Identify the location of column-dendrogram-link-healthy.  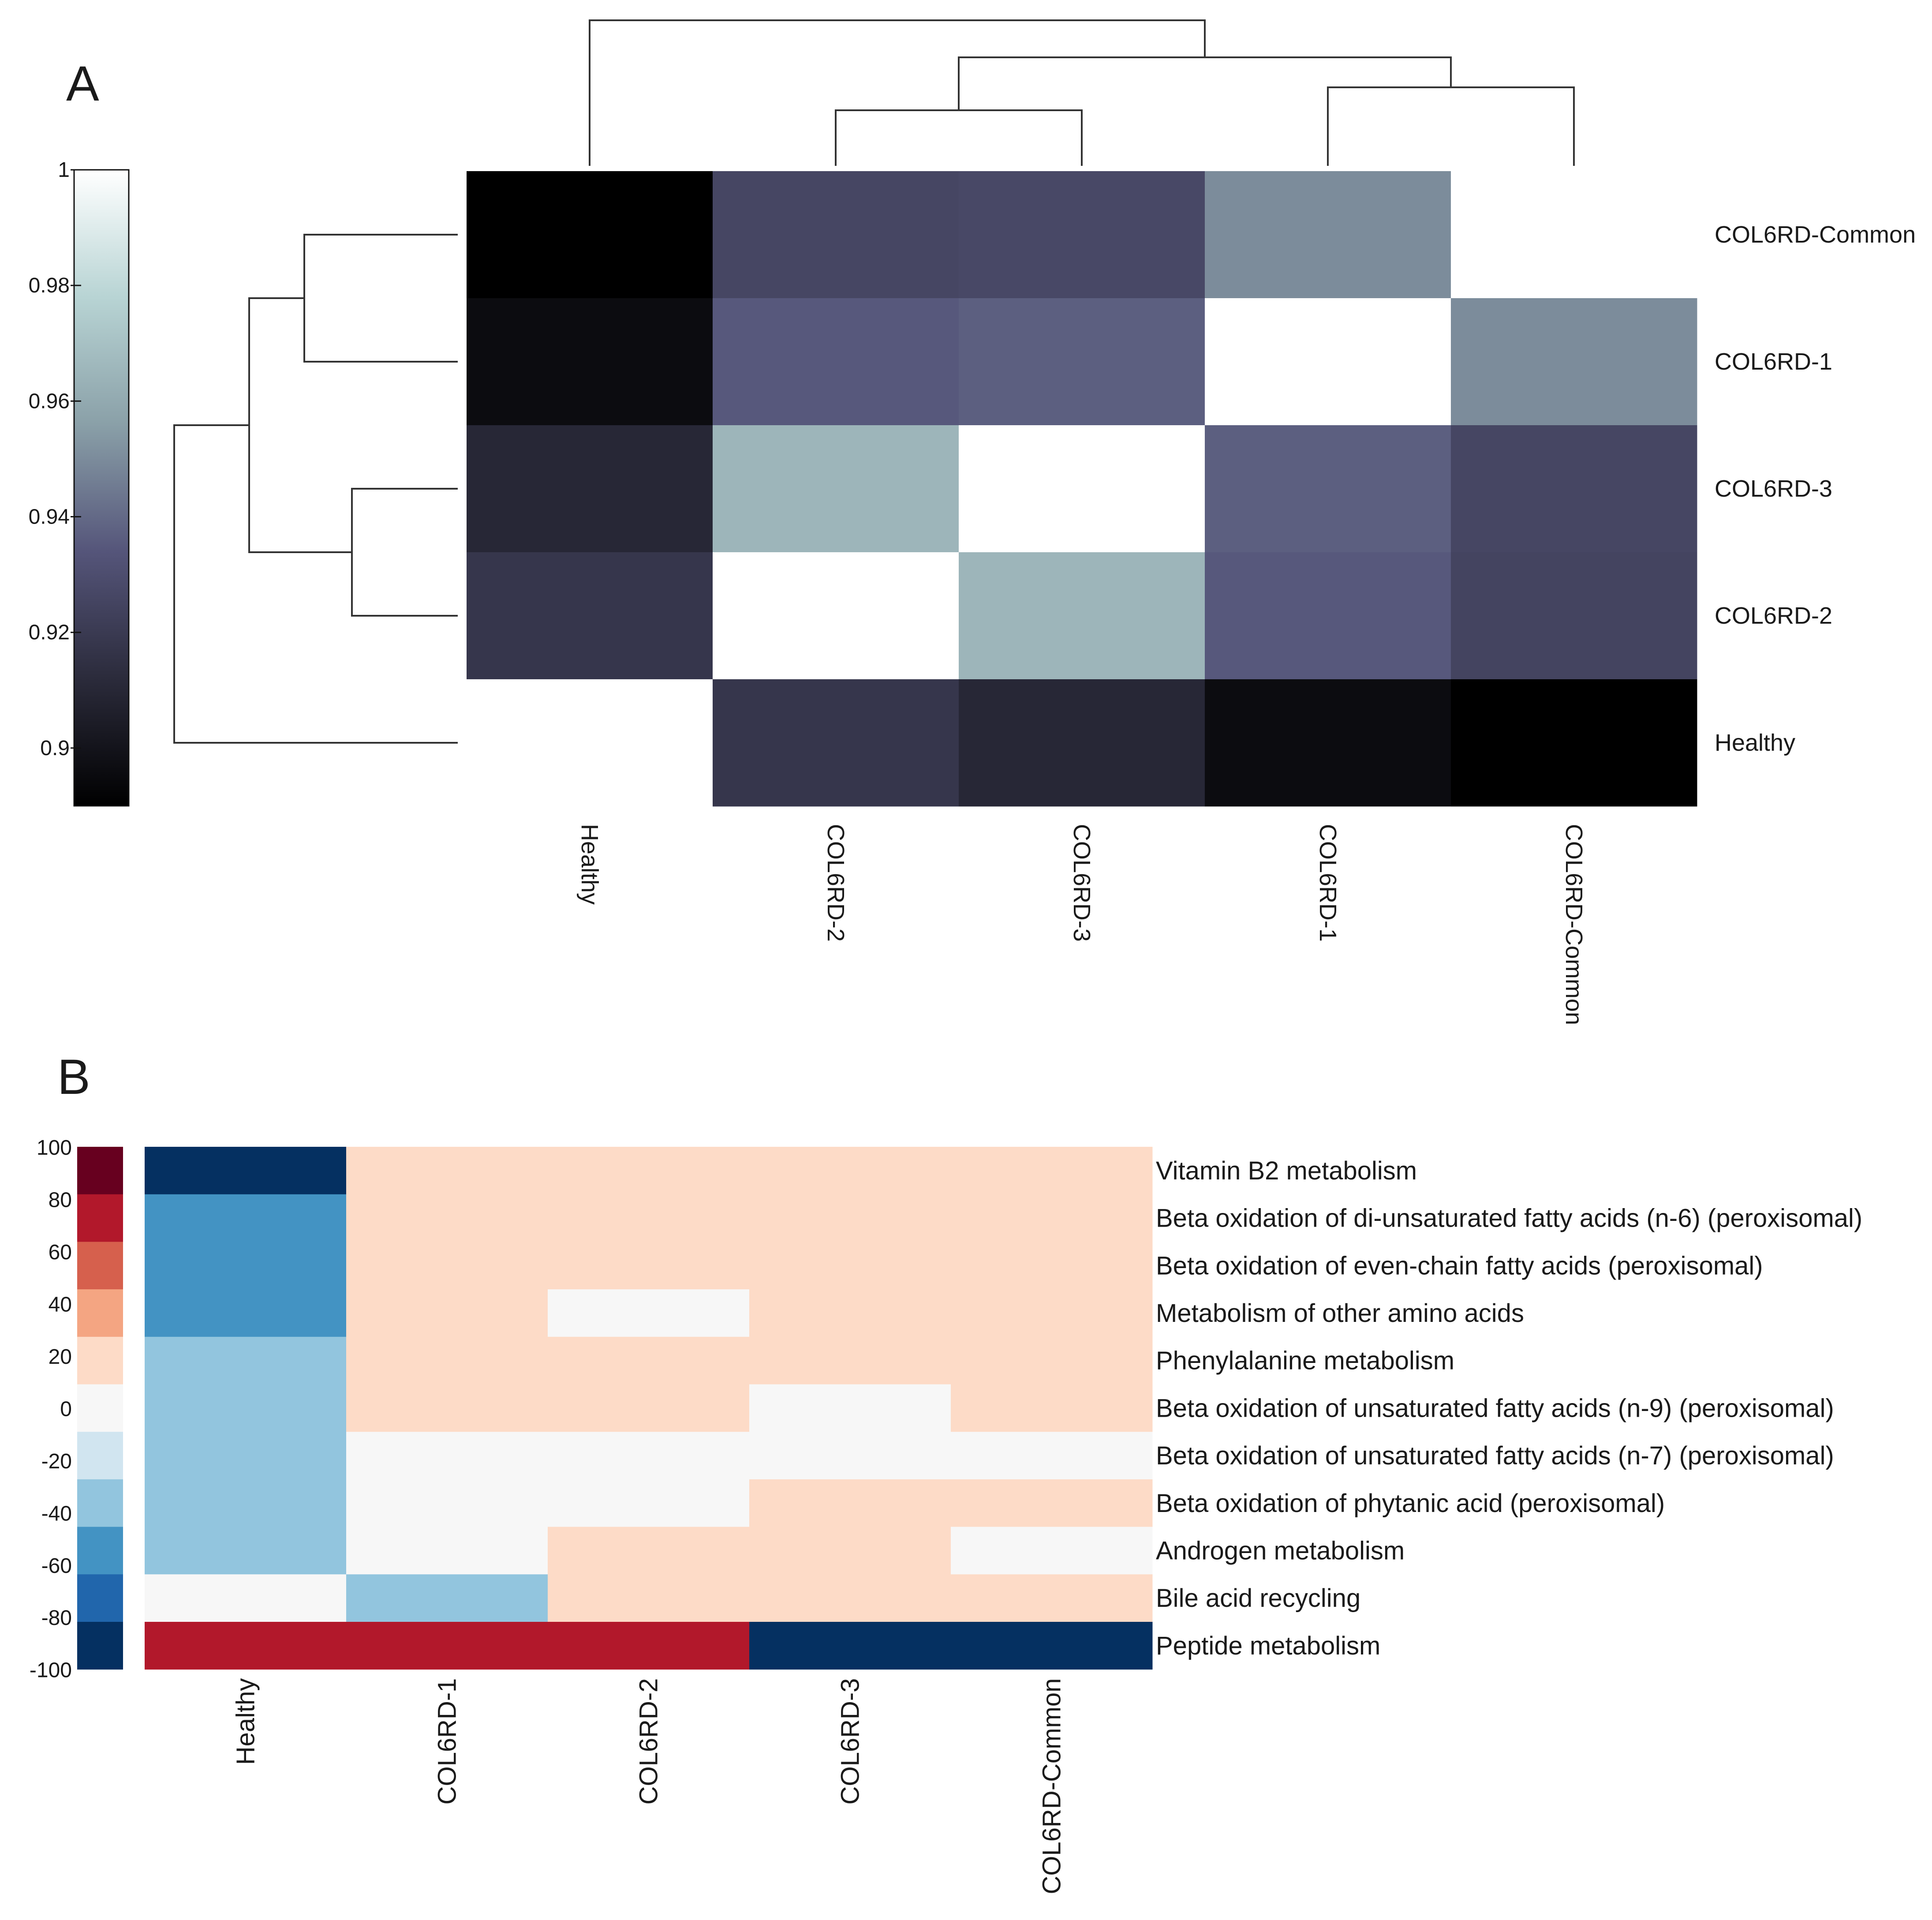
(898, 92).